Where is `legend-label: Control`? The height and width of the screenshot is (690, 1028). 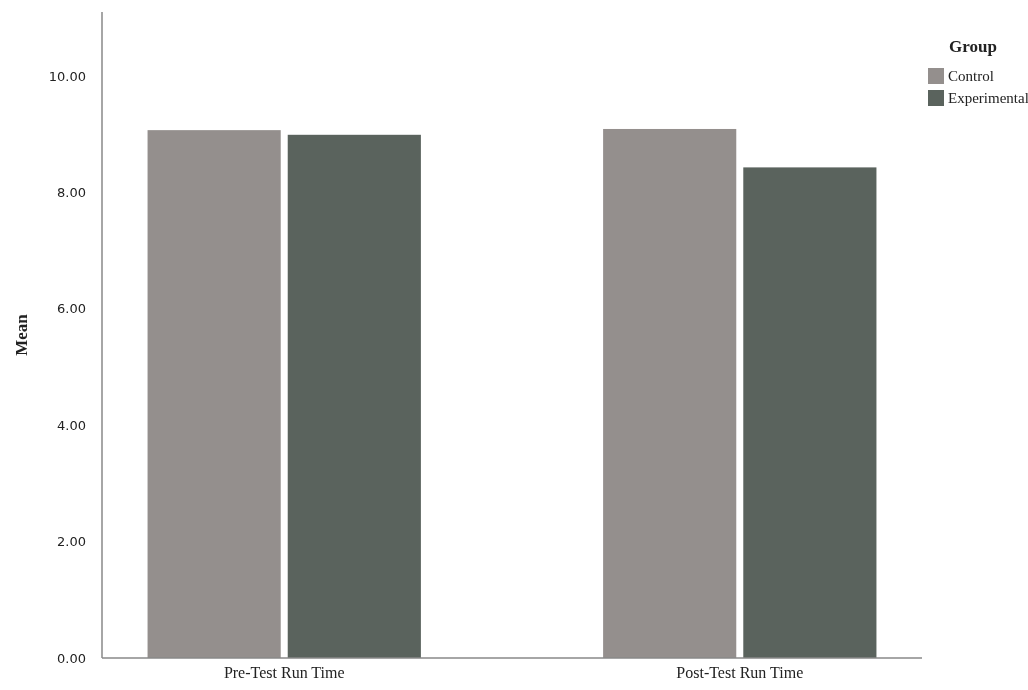
legend-label: Control is located at coordinates (971, 76).